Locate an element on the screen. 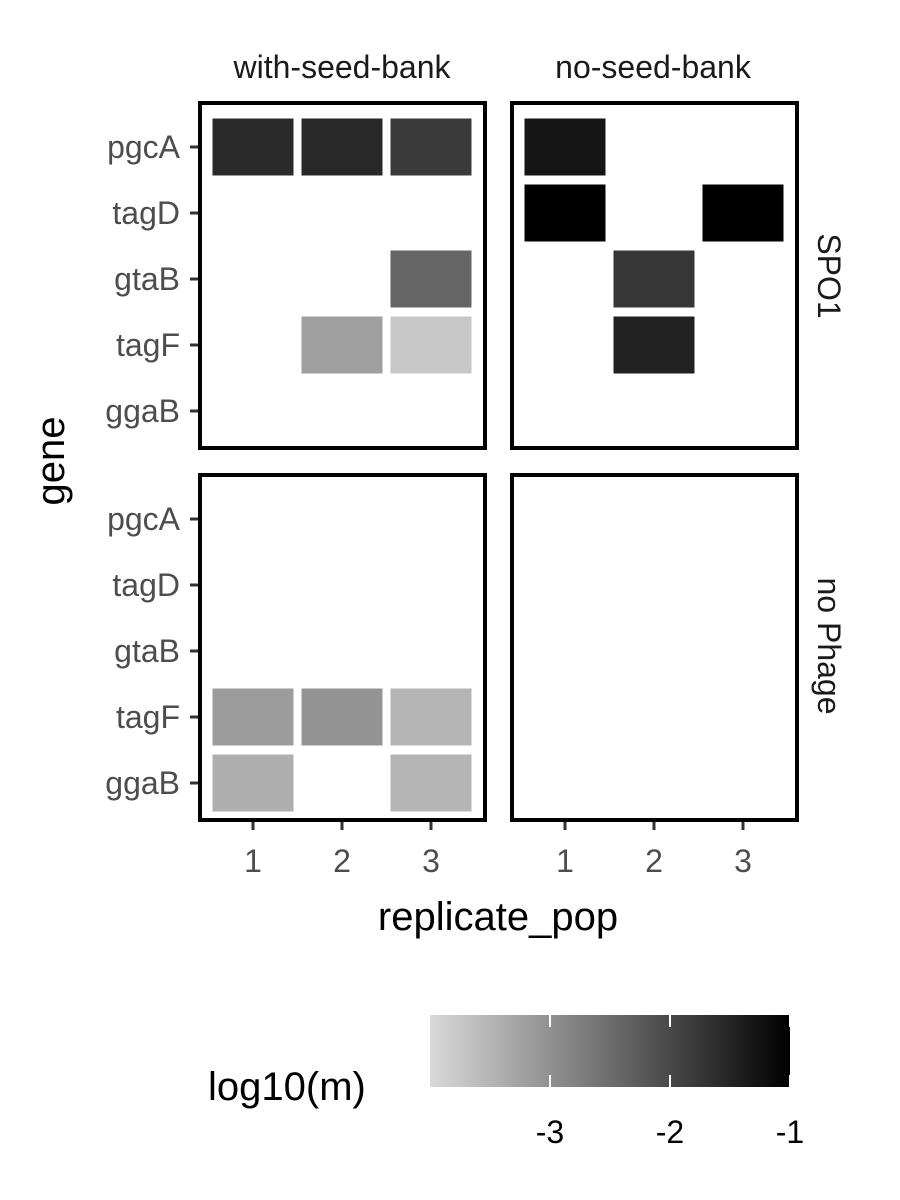 The image size is (900, 1200). x-tick-label-no-seed-bank-3: 3 is located at coordinates (743, 861).